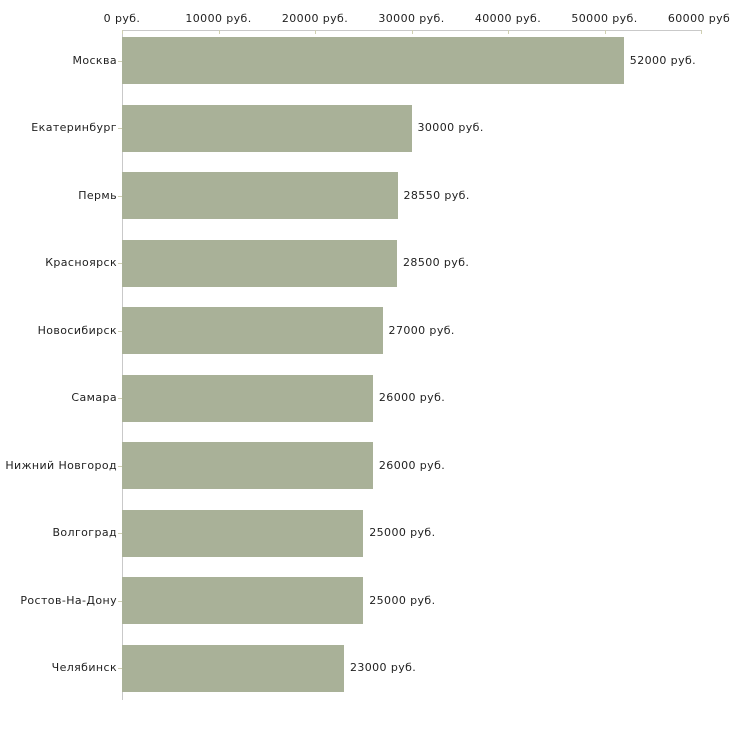 Image resolution: width=730 pixels, height=730 pixels. I want to click on category-label: Волгоград, so click(84, 532).